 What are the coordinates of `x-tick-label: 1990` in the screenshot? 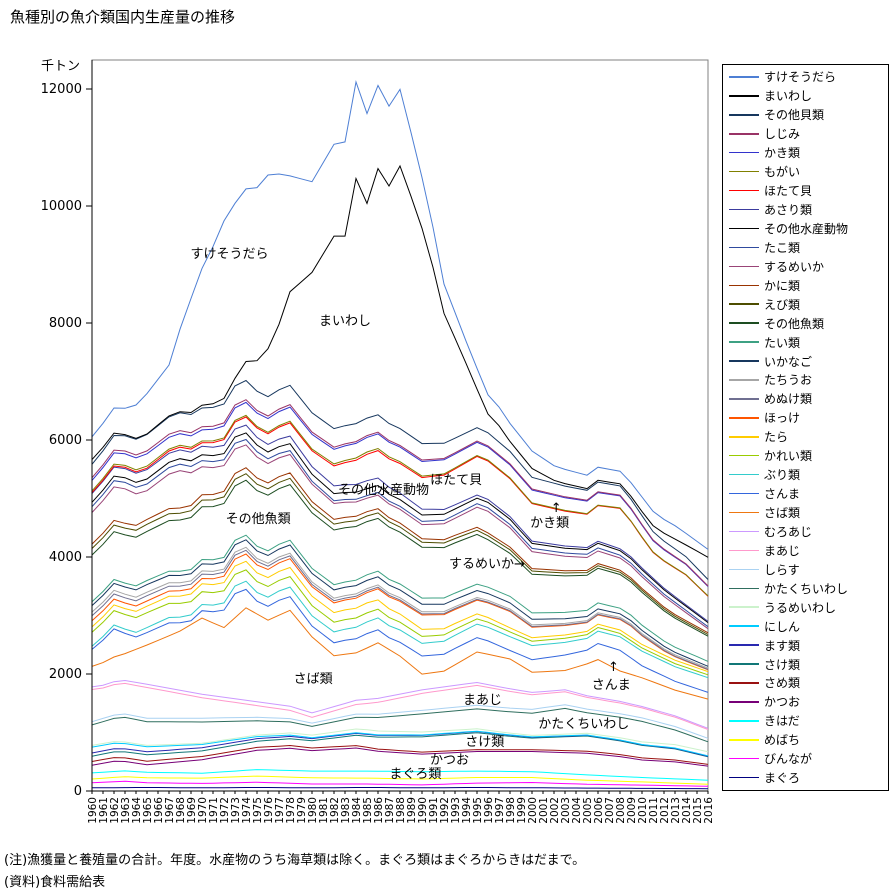 It's located at (423, 810).